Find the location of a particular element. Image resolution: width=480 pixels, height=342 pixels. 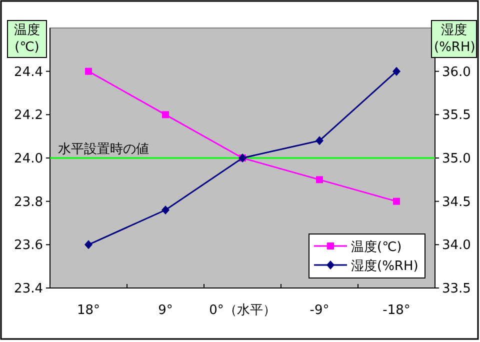

x-tick-label: 0°（水平） is located at coordinates (242, 310).